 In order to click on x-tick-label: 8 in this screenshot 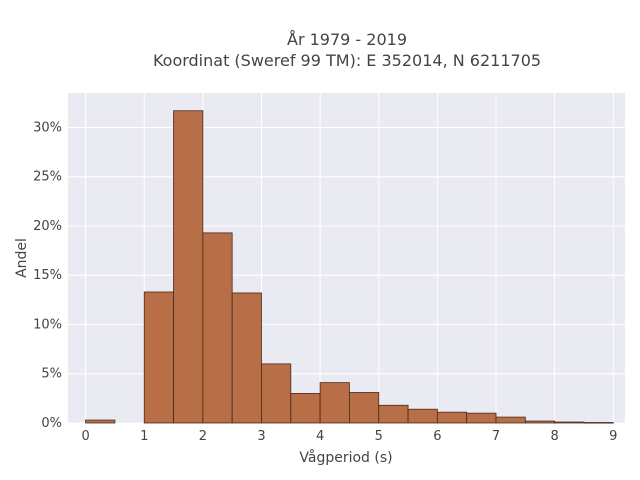, I will do `click(555, 436)`.